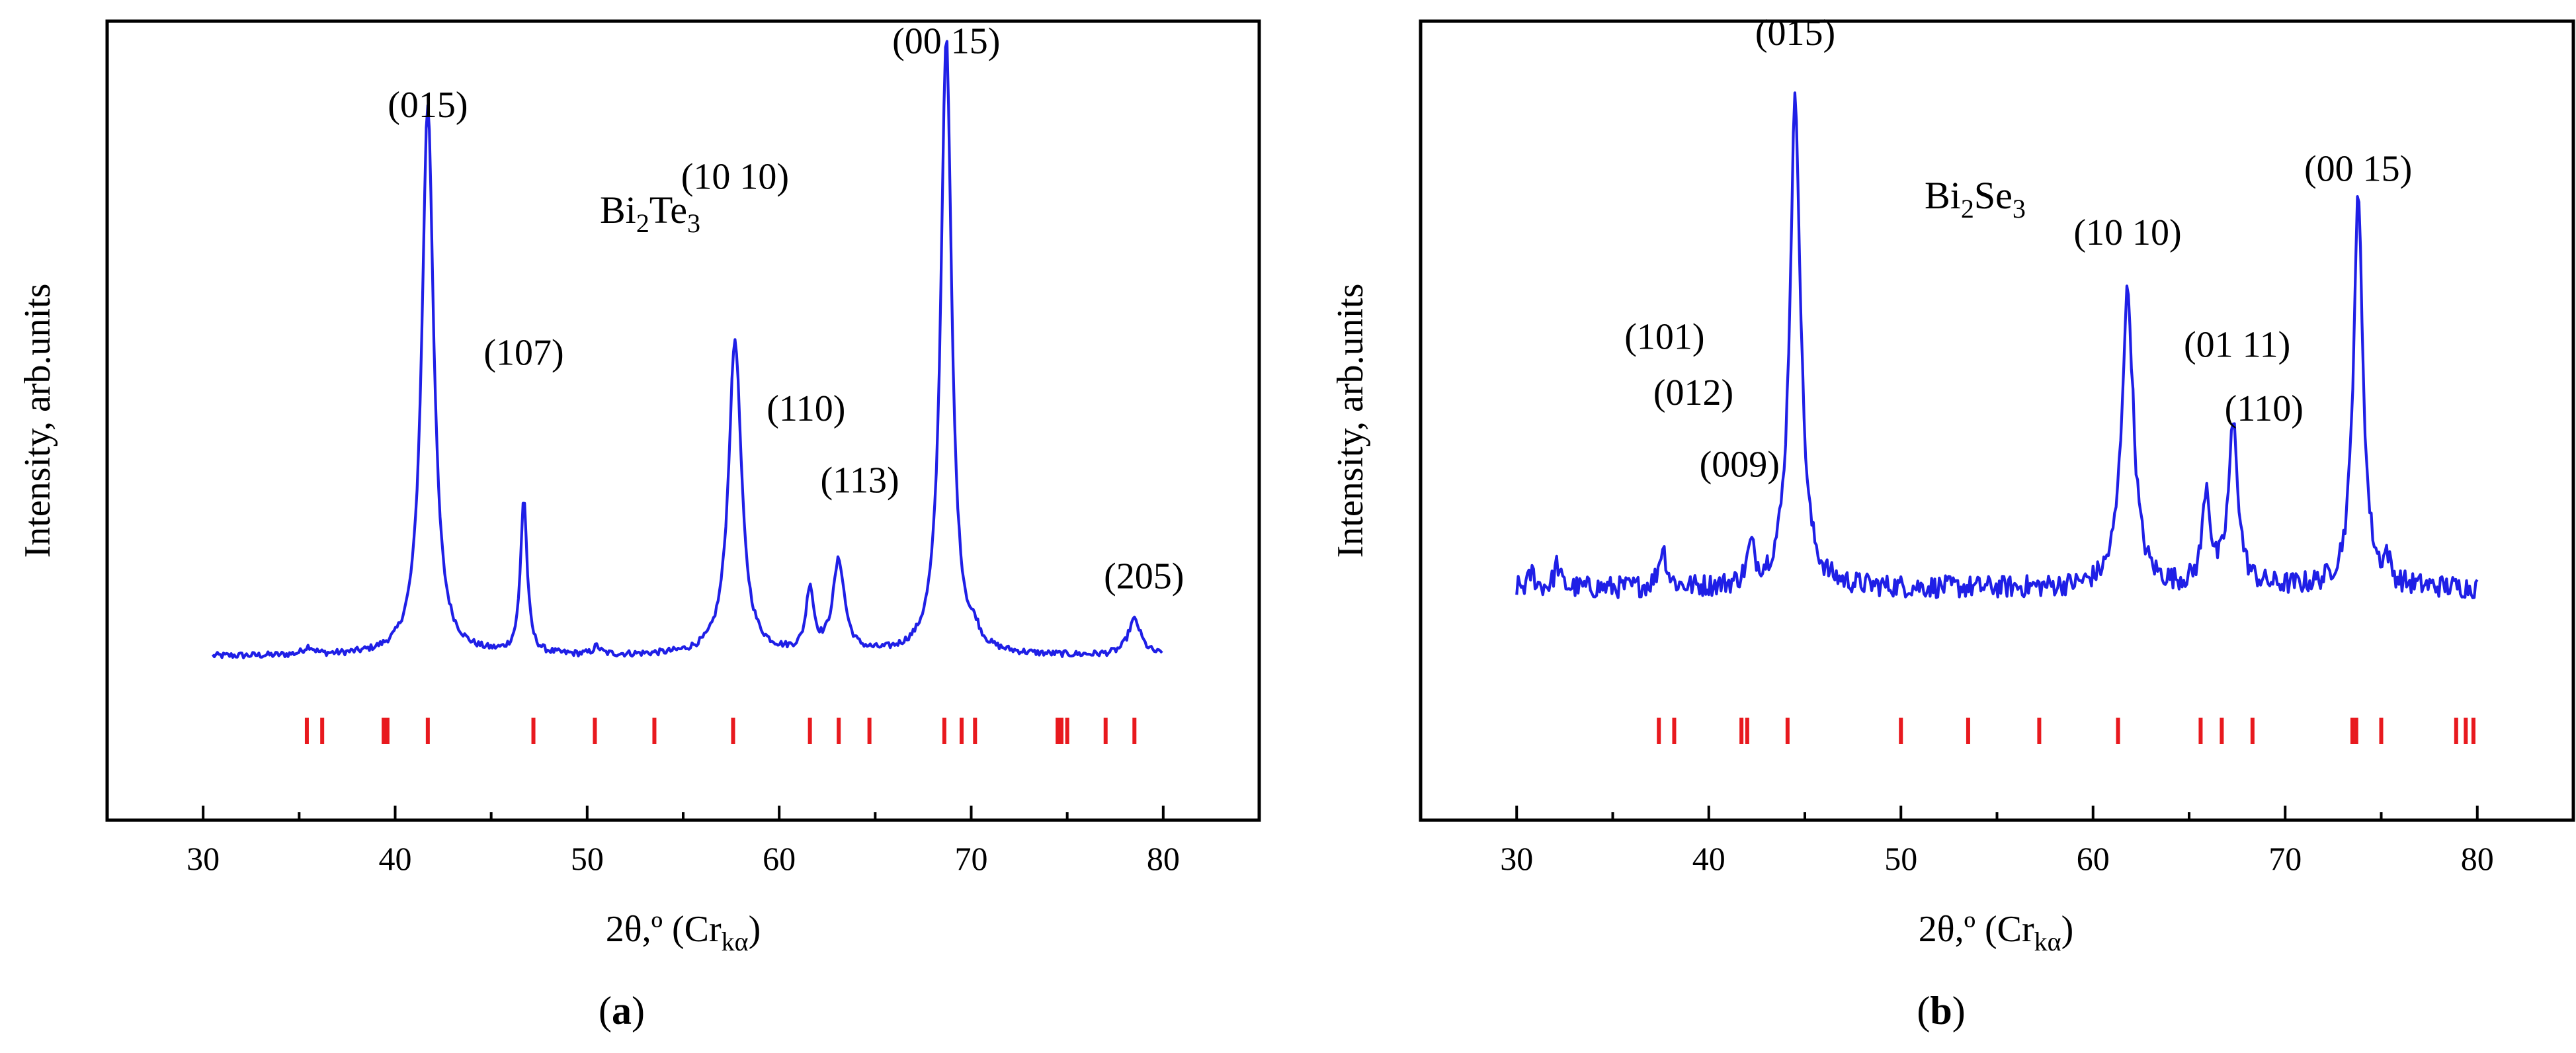 This screenshot has height=1053, width=2576. What do you see at coordinates (1941, 1010) in the screenshot?
I see `panel-b-label: (b)` at bounding box center [1941, 1010].